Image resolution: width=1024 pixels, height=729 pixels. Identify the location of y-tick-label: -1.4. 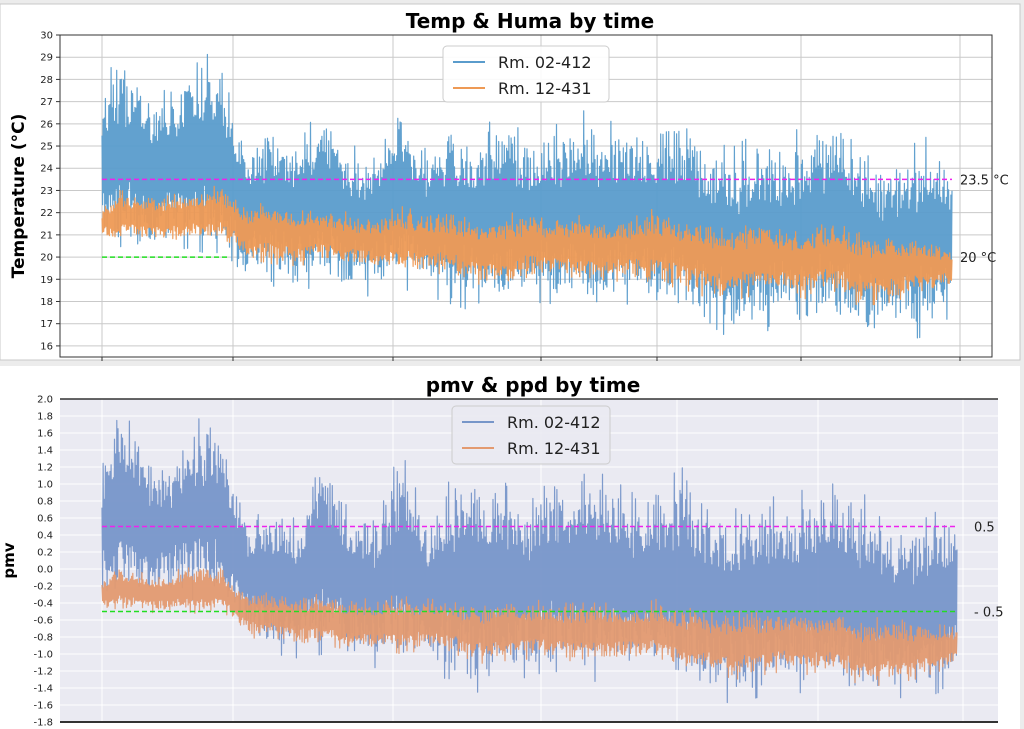
(43, 689).